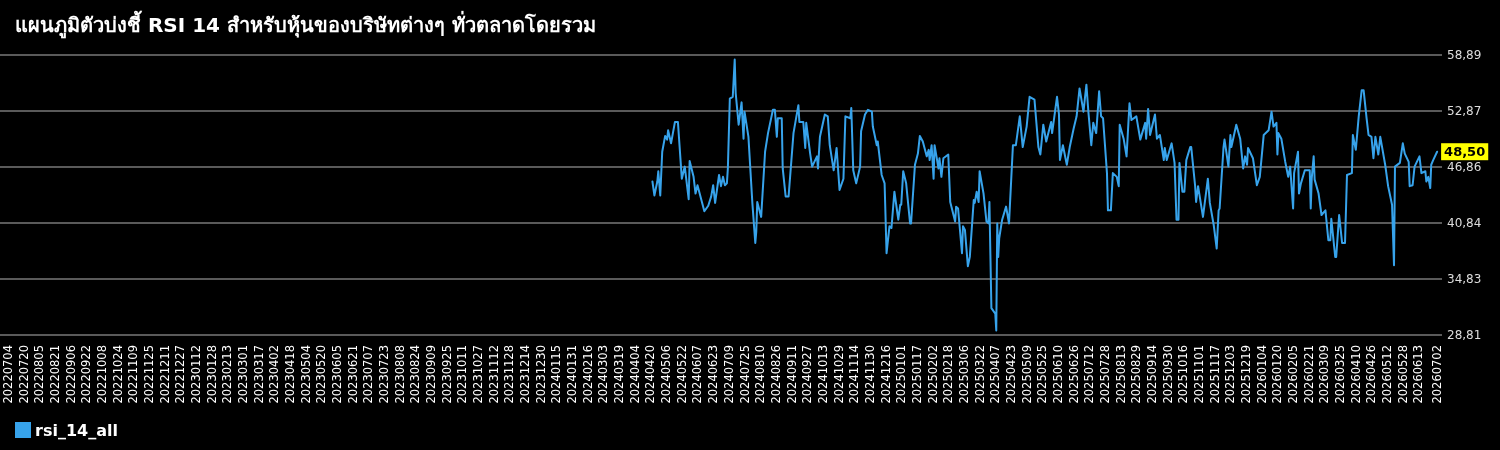 The height and width of the screenshot is (450, 1500). I want to click on x-tick-label: 20230128, so click(211, 374).